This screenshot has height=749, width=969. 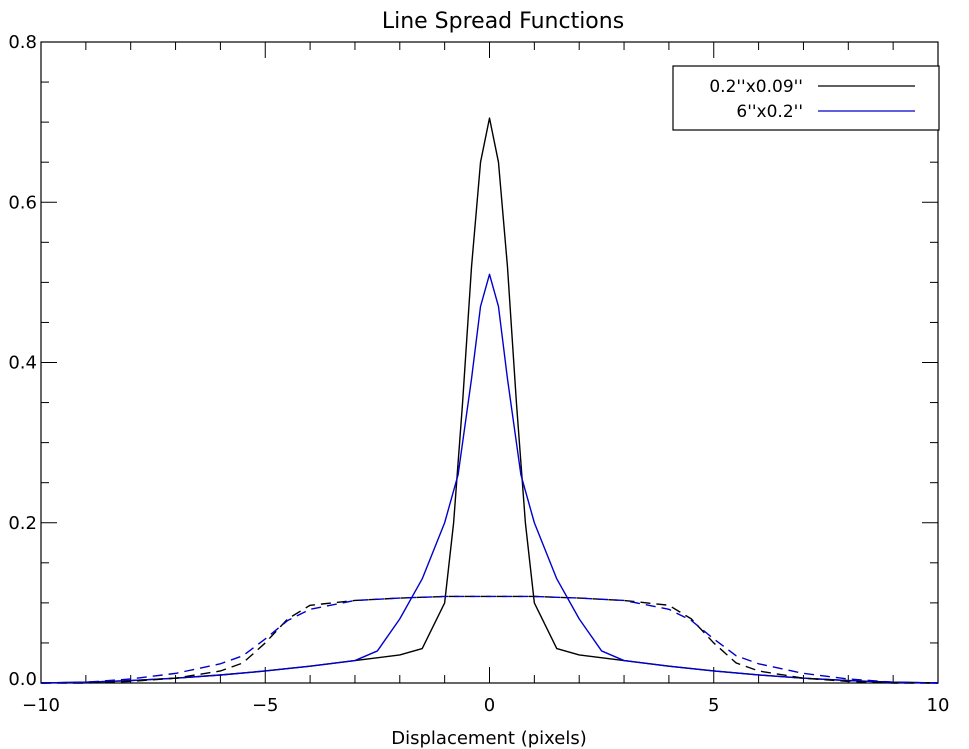 What do you see at coordinates (756, 87) in the screenshot?
I see `legend-label-narrow-slit: 0.2''x0.09''` at bounding box center [756, 87].